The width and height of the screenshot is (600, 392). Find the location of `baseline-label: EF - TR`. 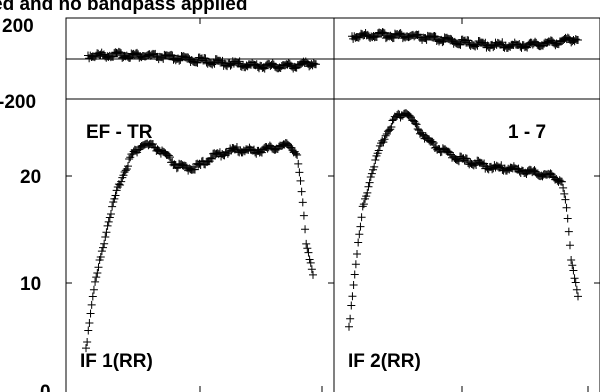

baseline-label: EF - TR is located at coordinates (119, 132).